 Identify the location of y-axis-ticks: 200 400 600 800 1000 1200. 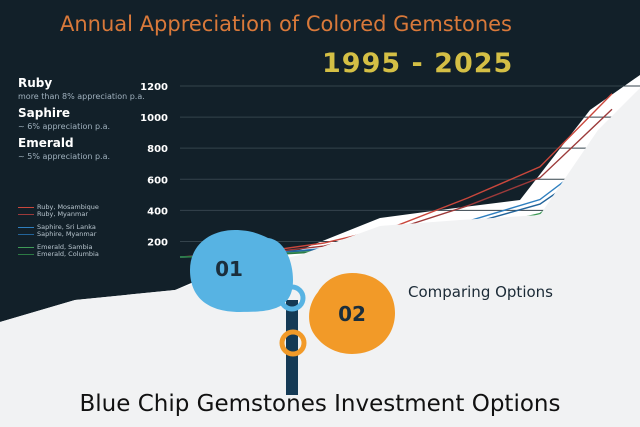
(154, 165).